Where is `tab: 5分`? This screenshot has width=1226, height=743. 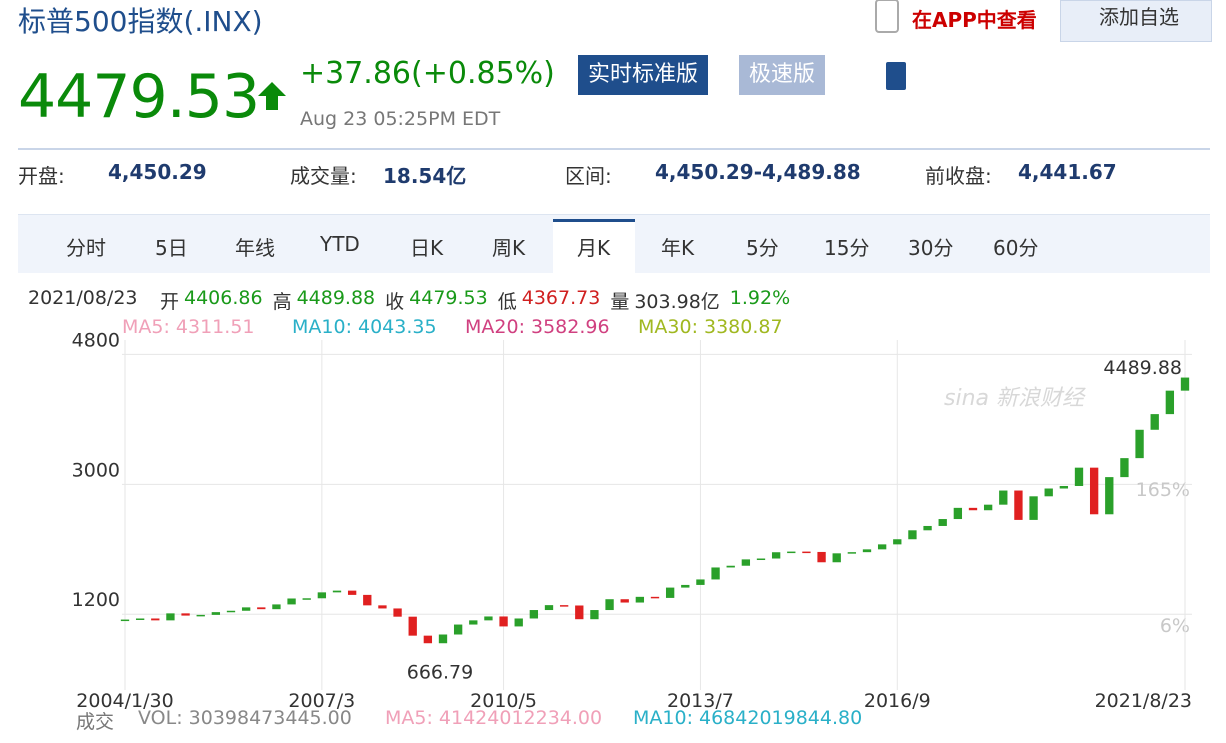
tab: 5分 is located at coordinates (762, 248).